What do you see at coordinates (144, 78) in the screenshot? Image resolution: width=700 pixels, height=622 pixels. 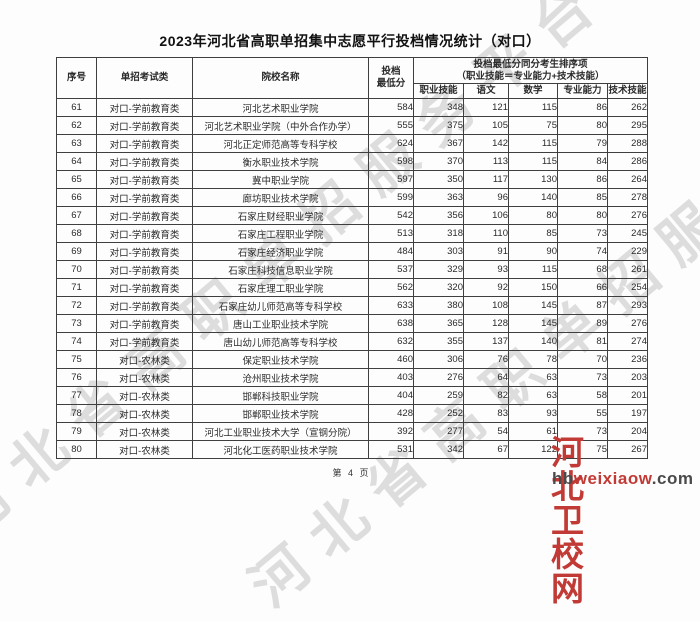 I see `header-exam-category: 单招考试类` at bounding box center [144, 78].